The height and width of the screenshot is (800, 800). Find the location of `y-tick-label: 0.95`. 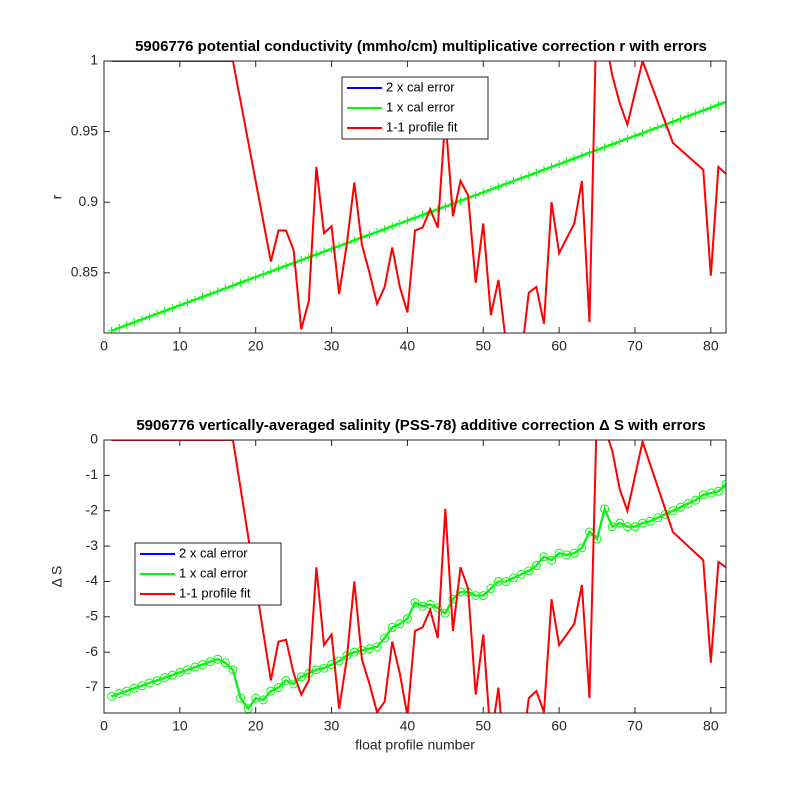

y-tick-label: 0.95 is located at coordinates (84, 130).